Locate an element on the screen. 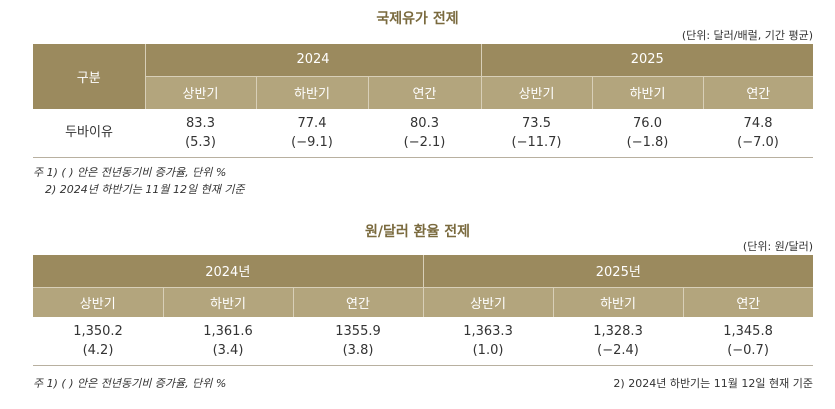 Image resolution: width=835 pixels, height=409 pixels. fx-change: (3.8) is located at coordinates (358, 350).